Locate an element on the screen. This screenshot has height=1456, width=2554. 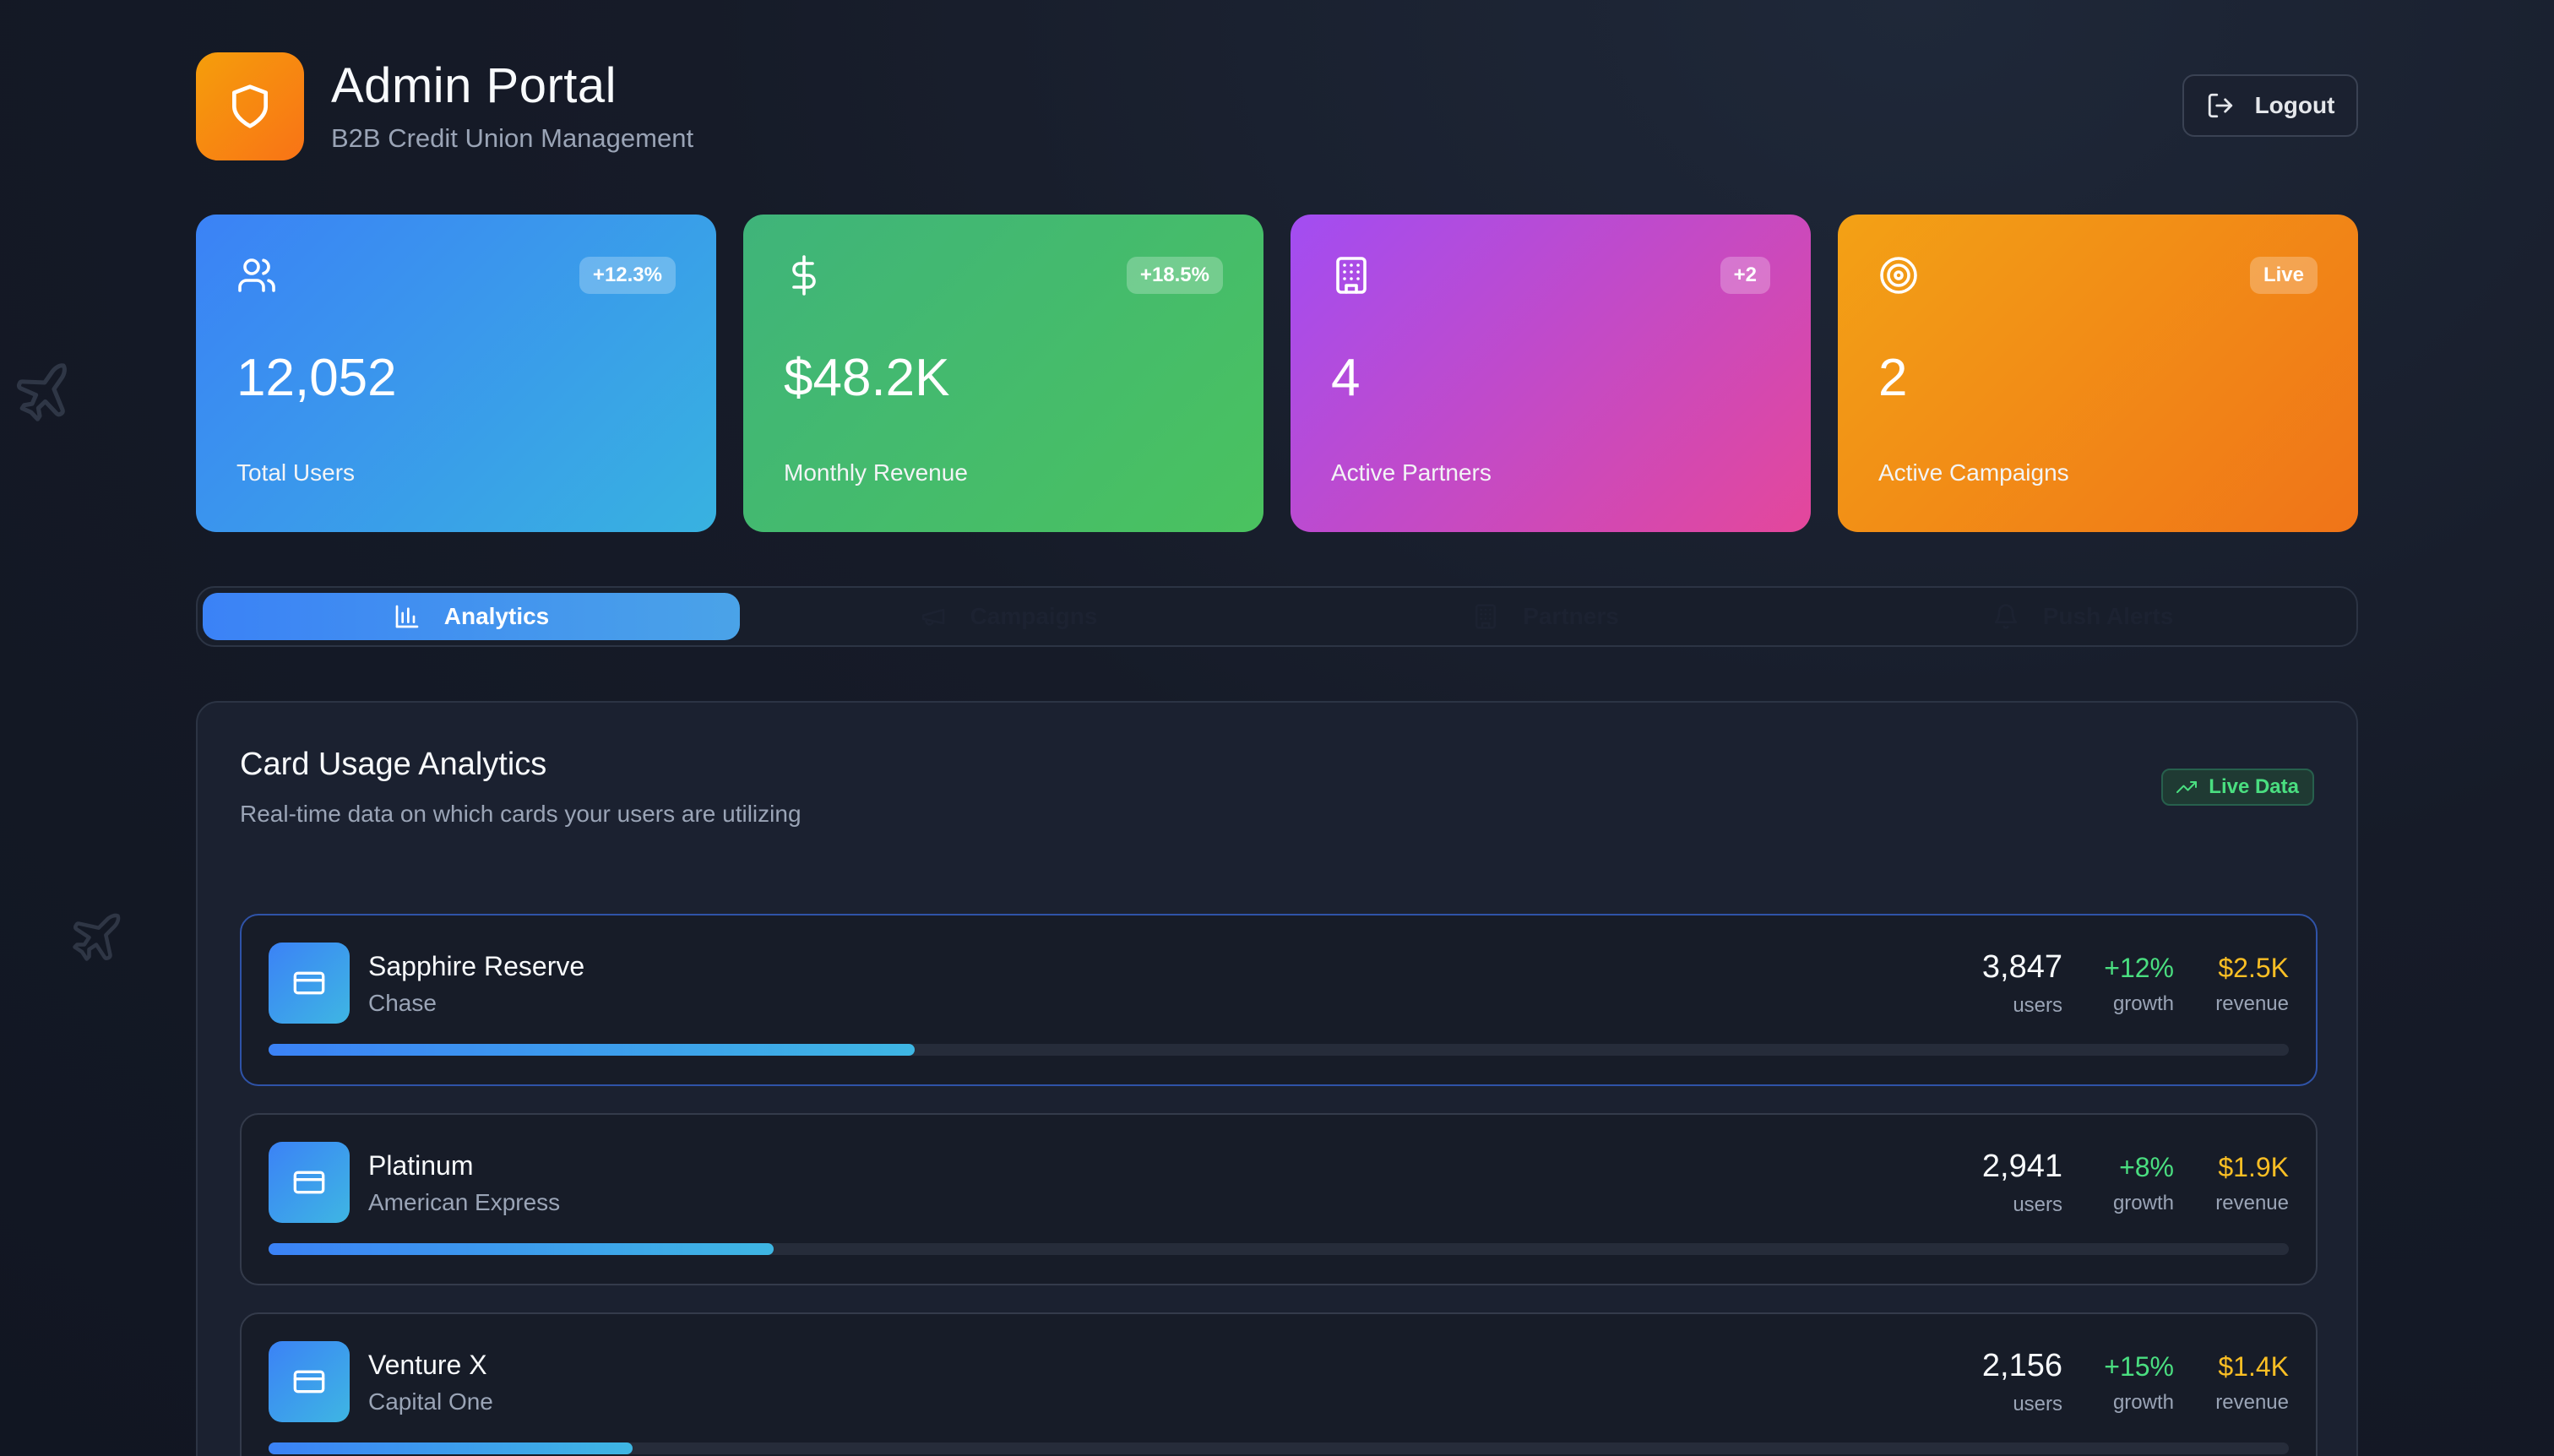
tab-label: Partners is located at coordinates (1571, 616).